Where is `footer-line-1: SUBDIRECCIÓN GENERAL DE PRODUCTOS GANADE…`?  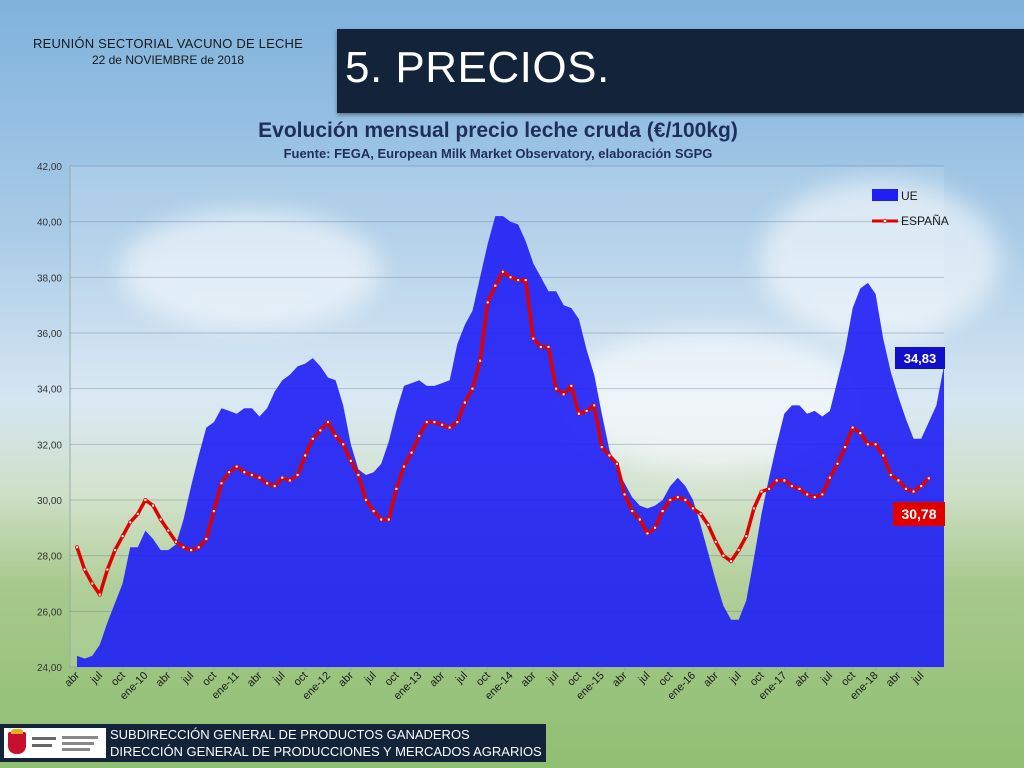 footer-line-1: SUBDIRECCIÓN GENERAL DE PRODUCTOS GANADE… is located at coordinates (290, 734).